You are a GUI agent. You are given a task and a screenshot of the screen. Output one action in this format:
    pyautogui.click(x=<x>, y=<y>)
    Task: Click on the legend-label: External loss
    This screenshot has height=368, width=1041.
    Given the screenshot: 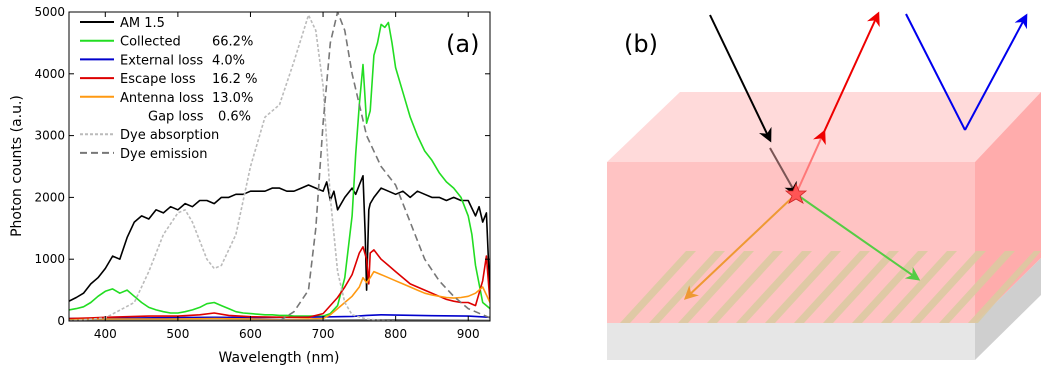 What is the action you would take?
    pyautogui.click(x=161, y=60)
    